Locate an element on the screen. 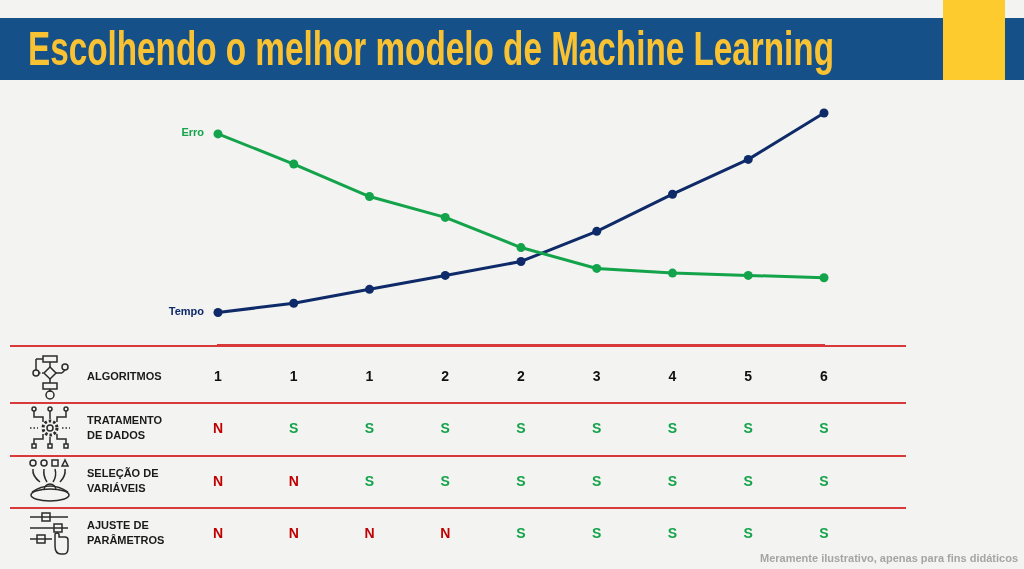  series-label: Erro is located at coordinates (193, 131).